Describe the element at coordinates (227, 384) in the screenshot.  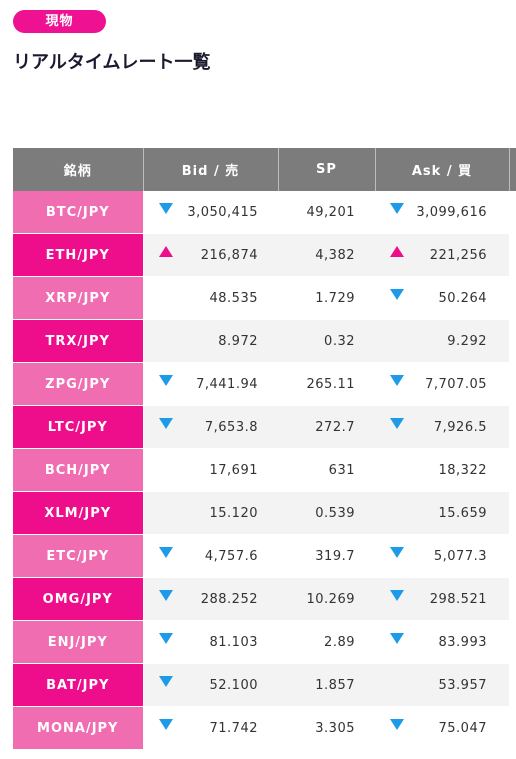
I see `bid-value: 7,441.94` at that location.